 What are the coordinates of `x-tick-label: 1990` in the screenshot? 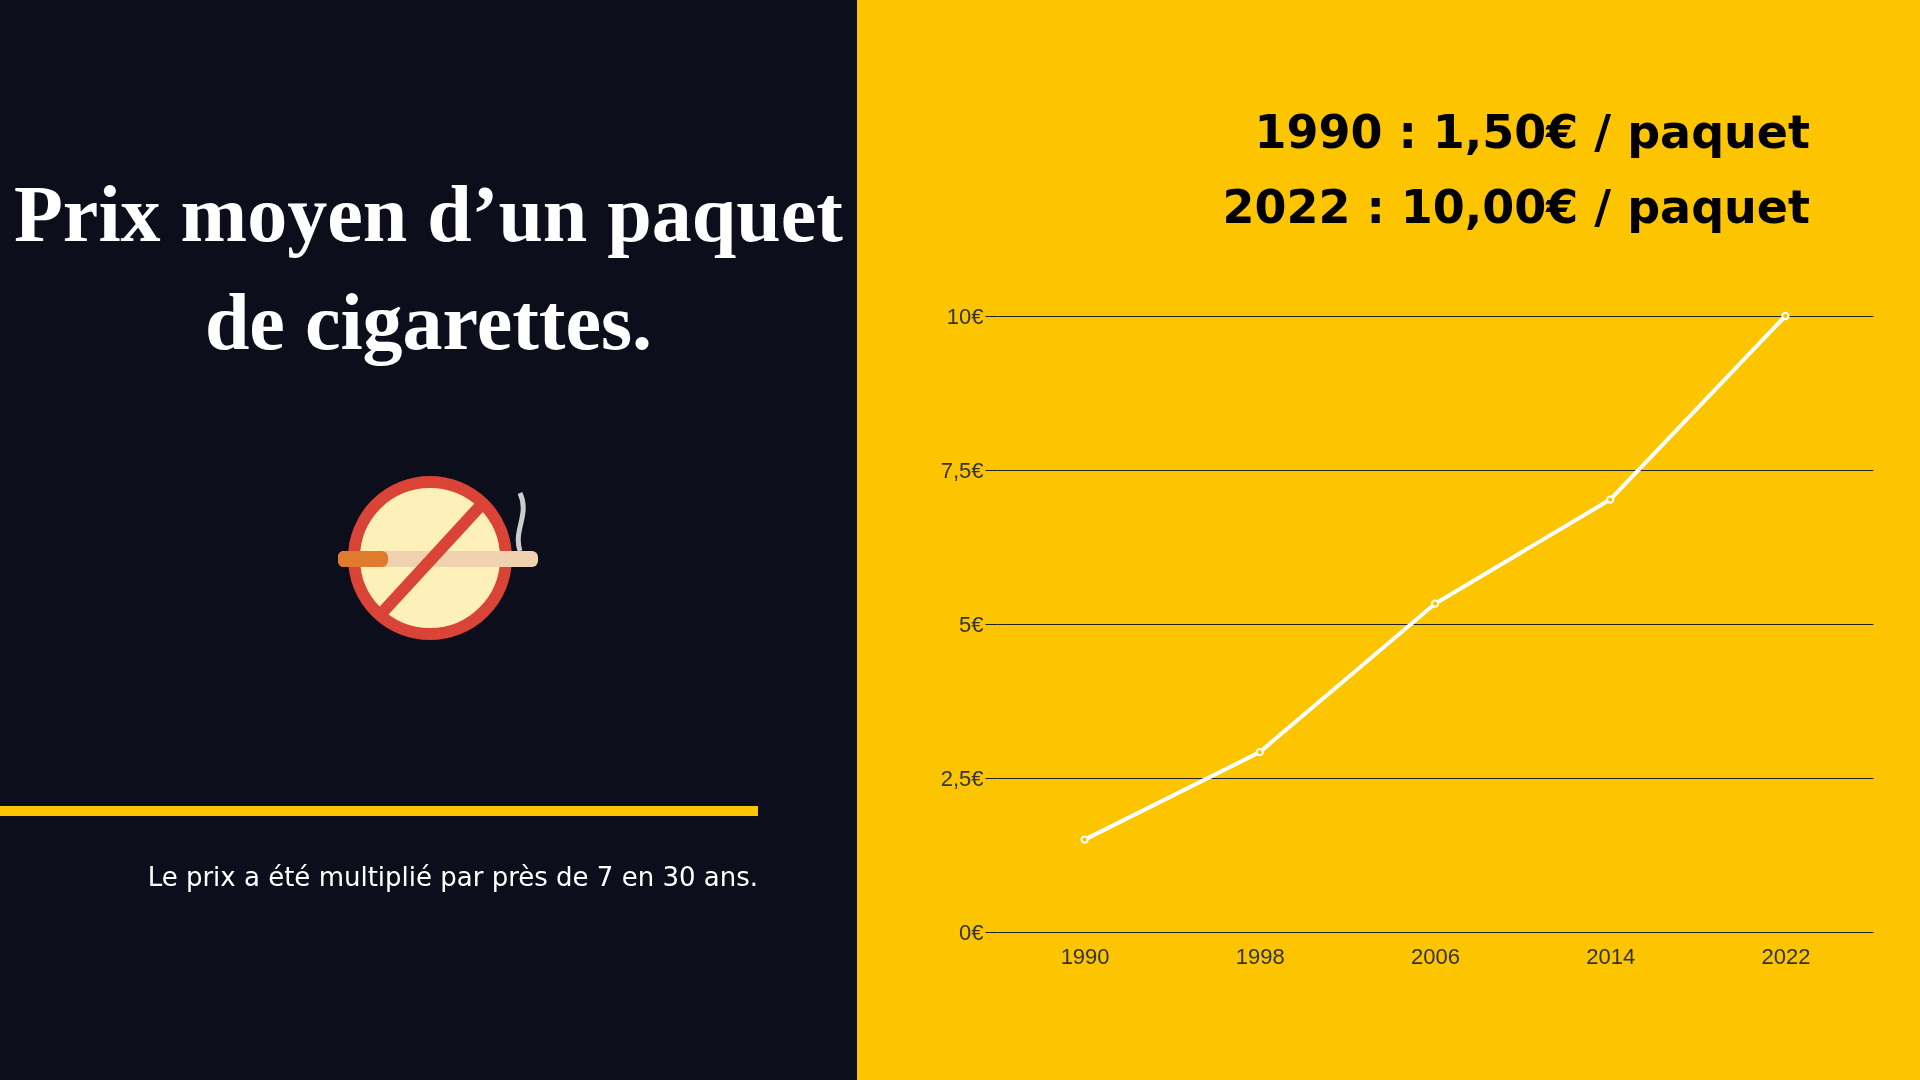 It's located at (1085, 956).